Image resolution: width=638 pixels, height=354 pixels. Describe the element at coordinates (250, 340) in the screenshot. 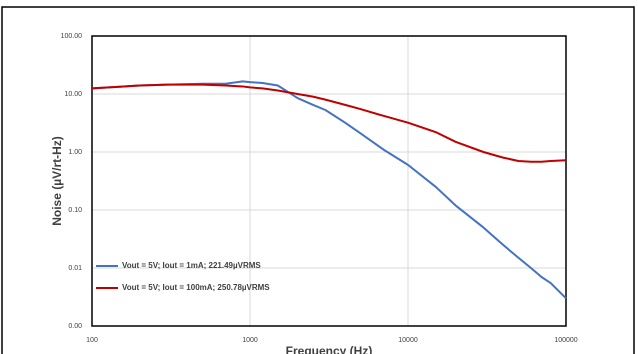

I see `x-tick-label: 1000` at that location.